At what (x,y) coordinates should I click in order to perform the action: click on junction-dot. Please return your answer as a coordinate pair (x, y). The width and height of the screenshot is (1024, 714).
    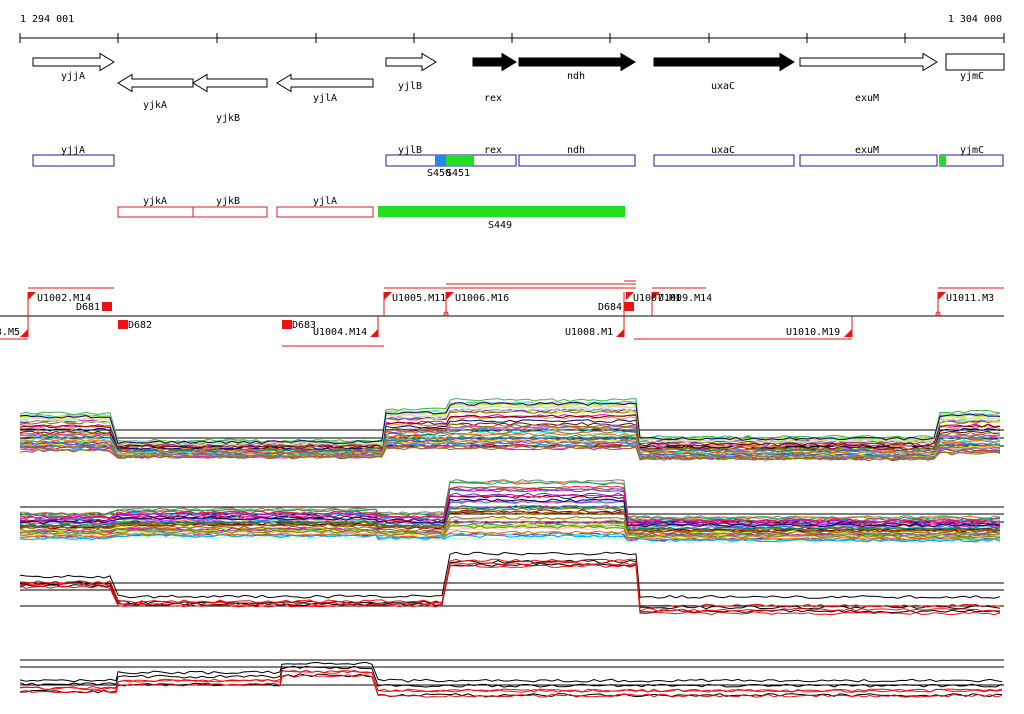
    Looking at the image, I should click on (446, 314).